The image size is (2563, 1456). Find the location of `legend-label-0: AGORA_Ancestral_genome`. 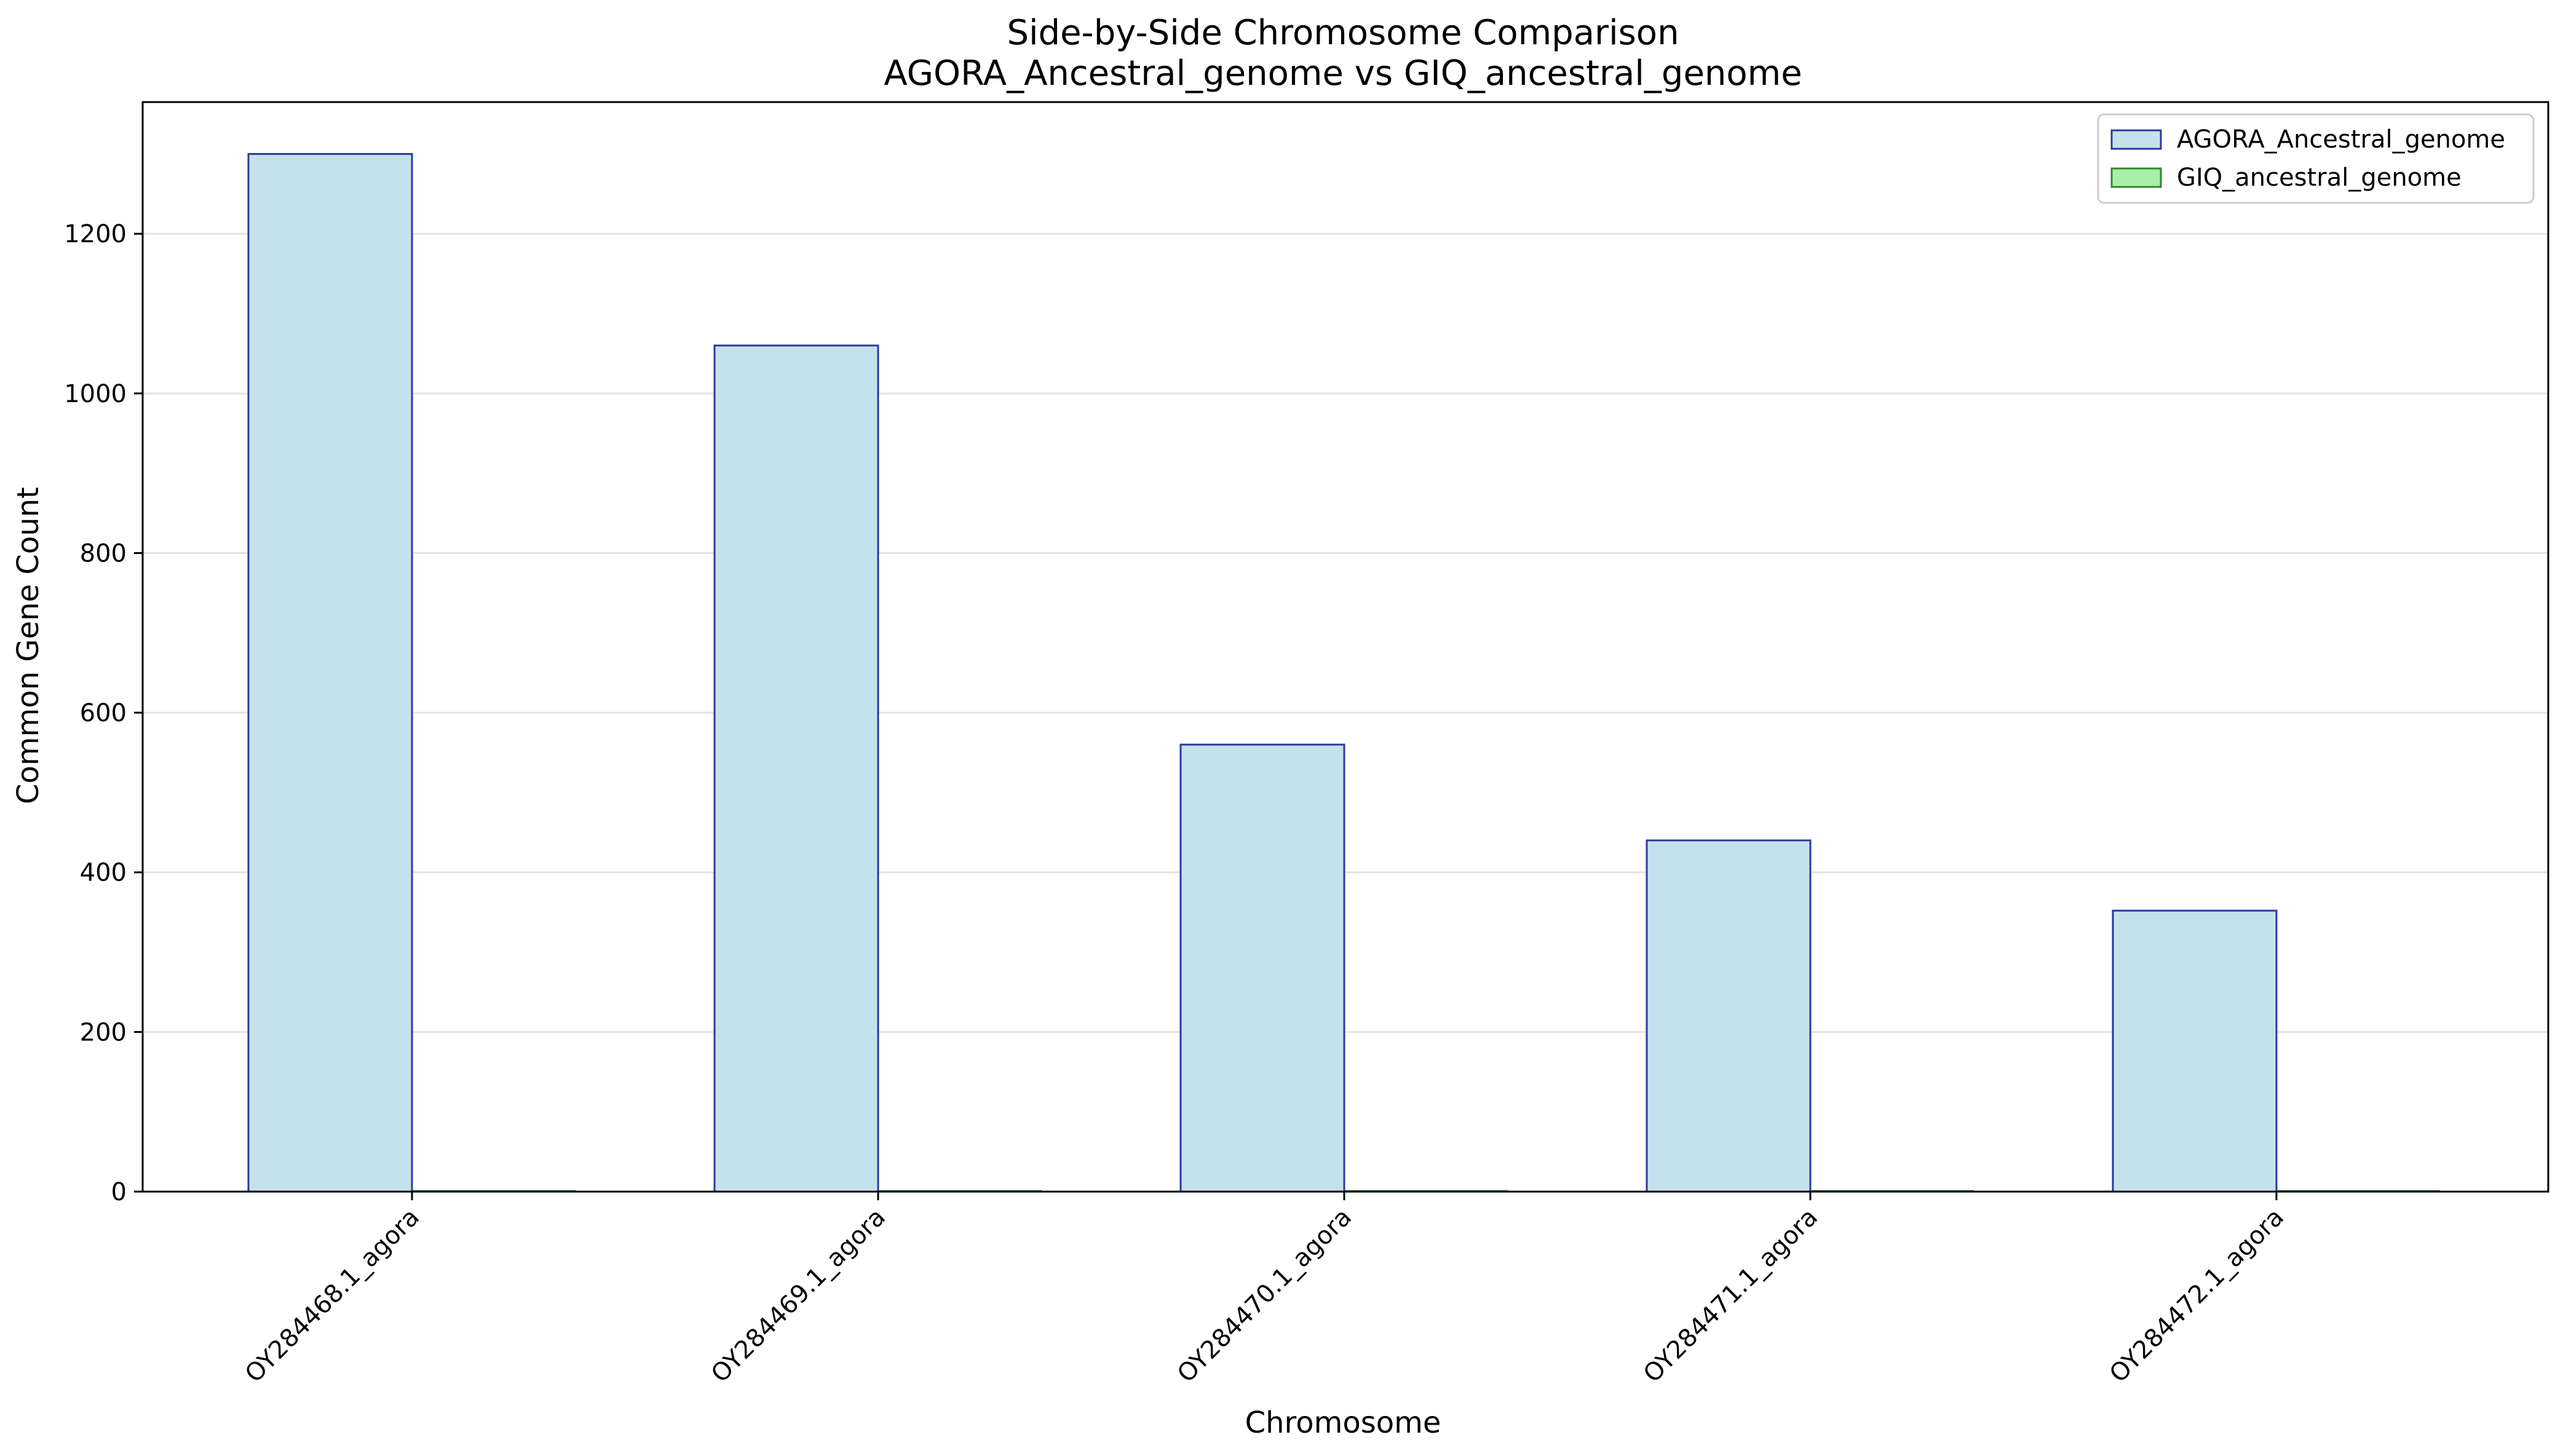

legend-label-0: AGORA_Ancestral_genome is located at coordinates (2341, 139).